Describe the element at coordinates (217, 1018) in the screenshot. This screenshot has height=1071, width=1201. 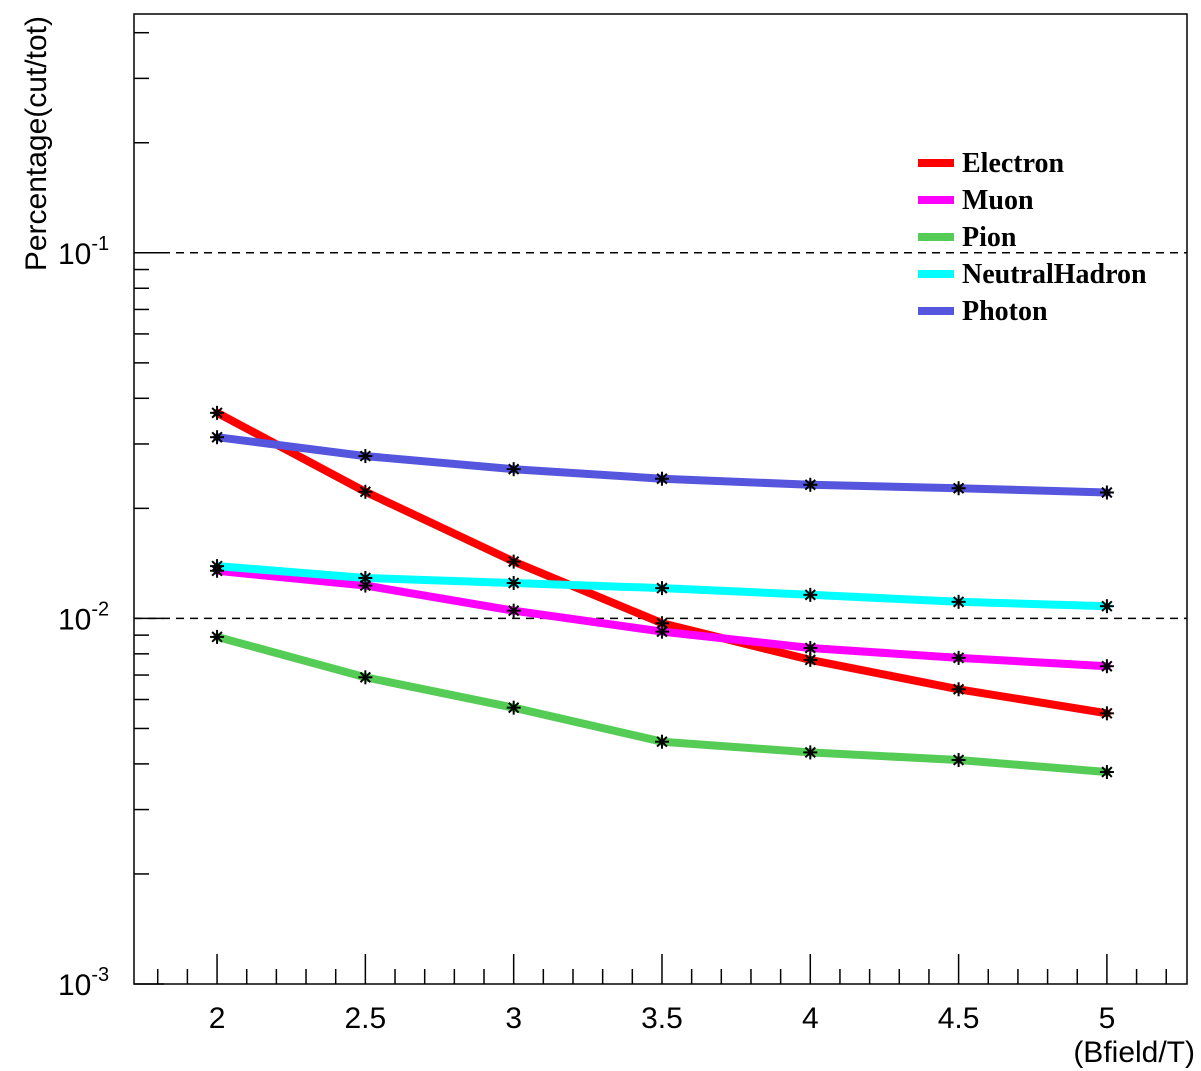
I see `x-tick-label: 2` at that location.